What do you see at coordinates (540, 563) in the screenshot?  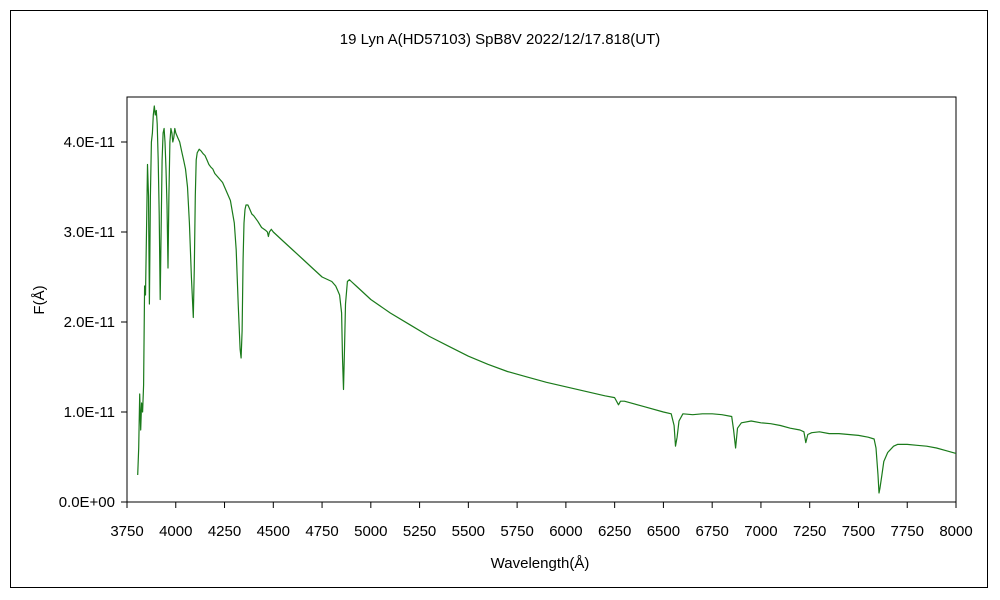 I see `x-axis-title: Wavelength(Å)` at bounding box center [540, 563].